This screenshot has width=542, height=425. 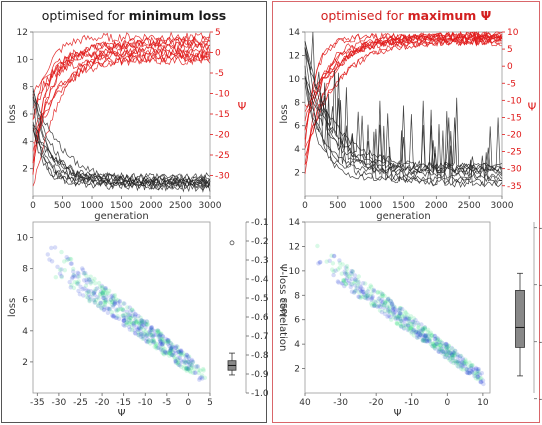 I want to click on x-tick-label: -10, so click(x=145, y=403).